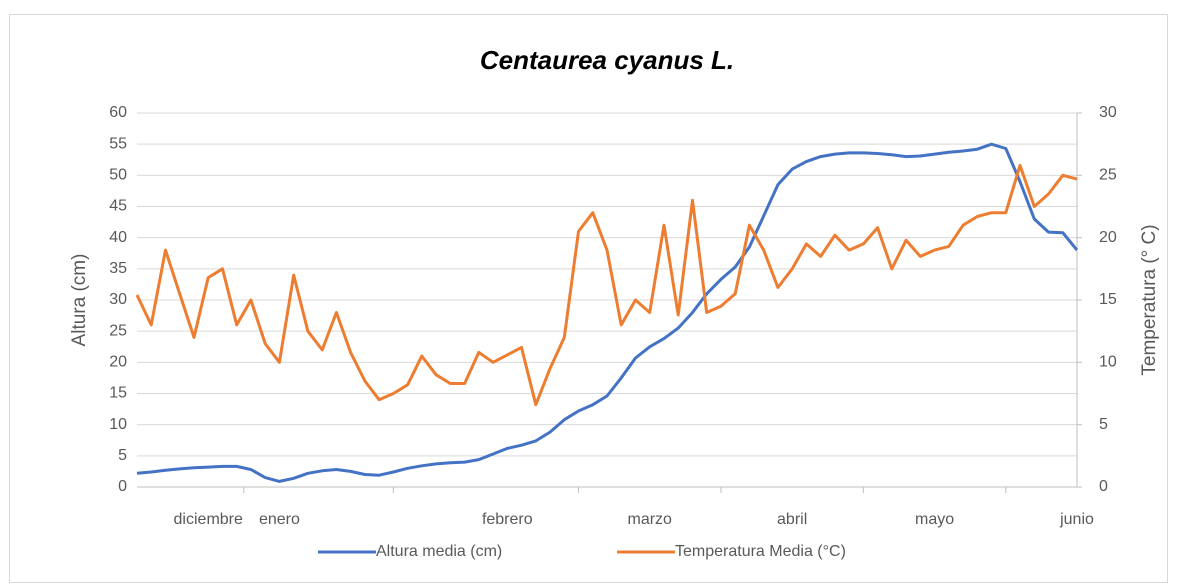 The width and height of the screenshot is (1177, 586). I want to click on y2-tick-label: 30, so click(1108, 112).